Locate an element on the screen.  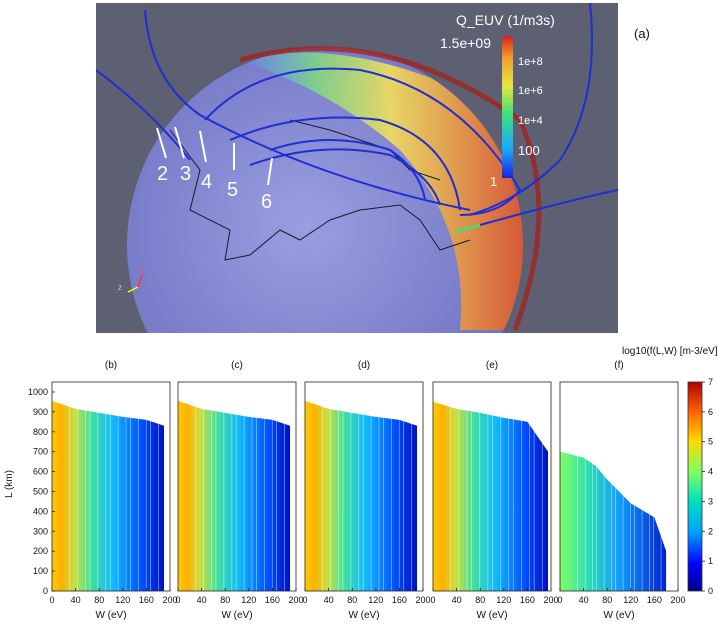
y-tick-label: 300 is located at coordinates (40, 531).